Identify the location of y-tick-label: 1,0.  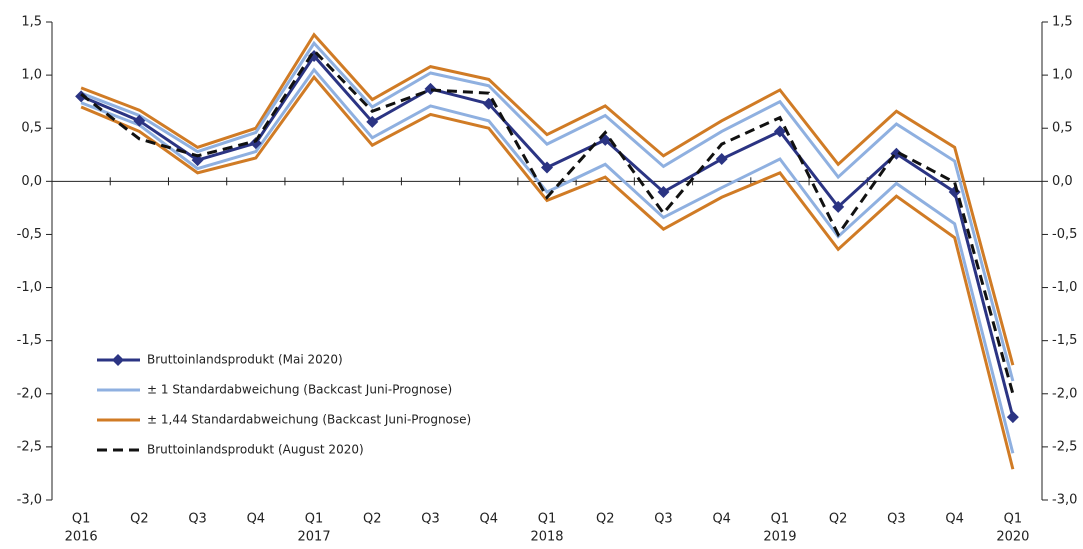
(31, 75).